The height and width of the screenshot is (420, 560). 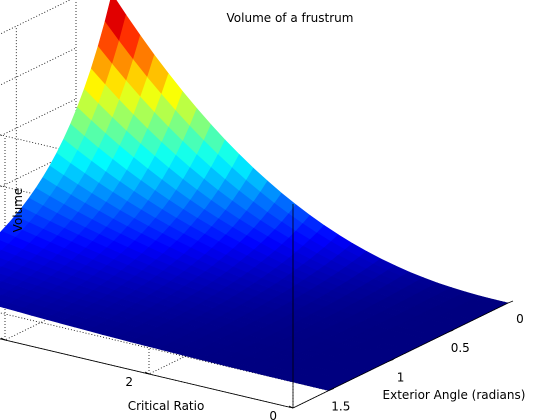 I want to click on y-axis-line, so click(x=147, y=373).